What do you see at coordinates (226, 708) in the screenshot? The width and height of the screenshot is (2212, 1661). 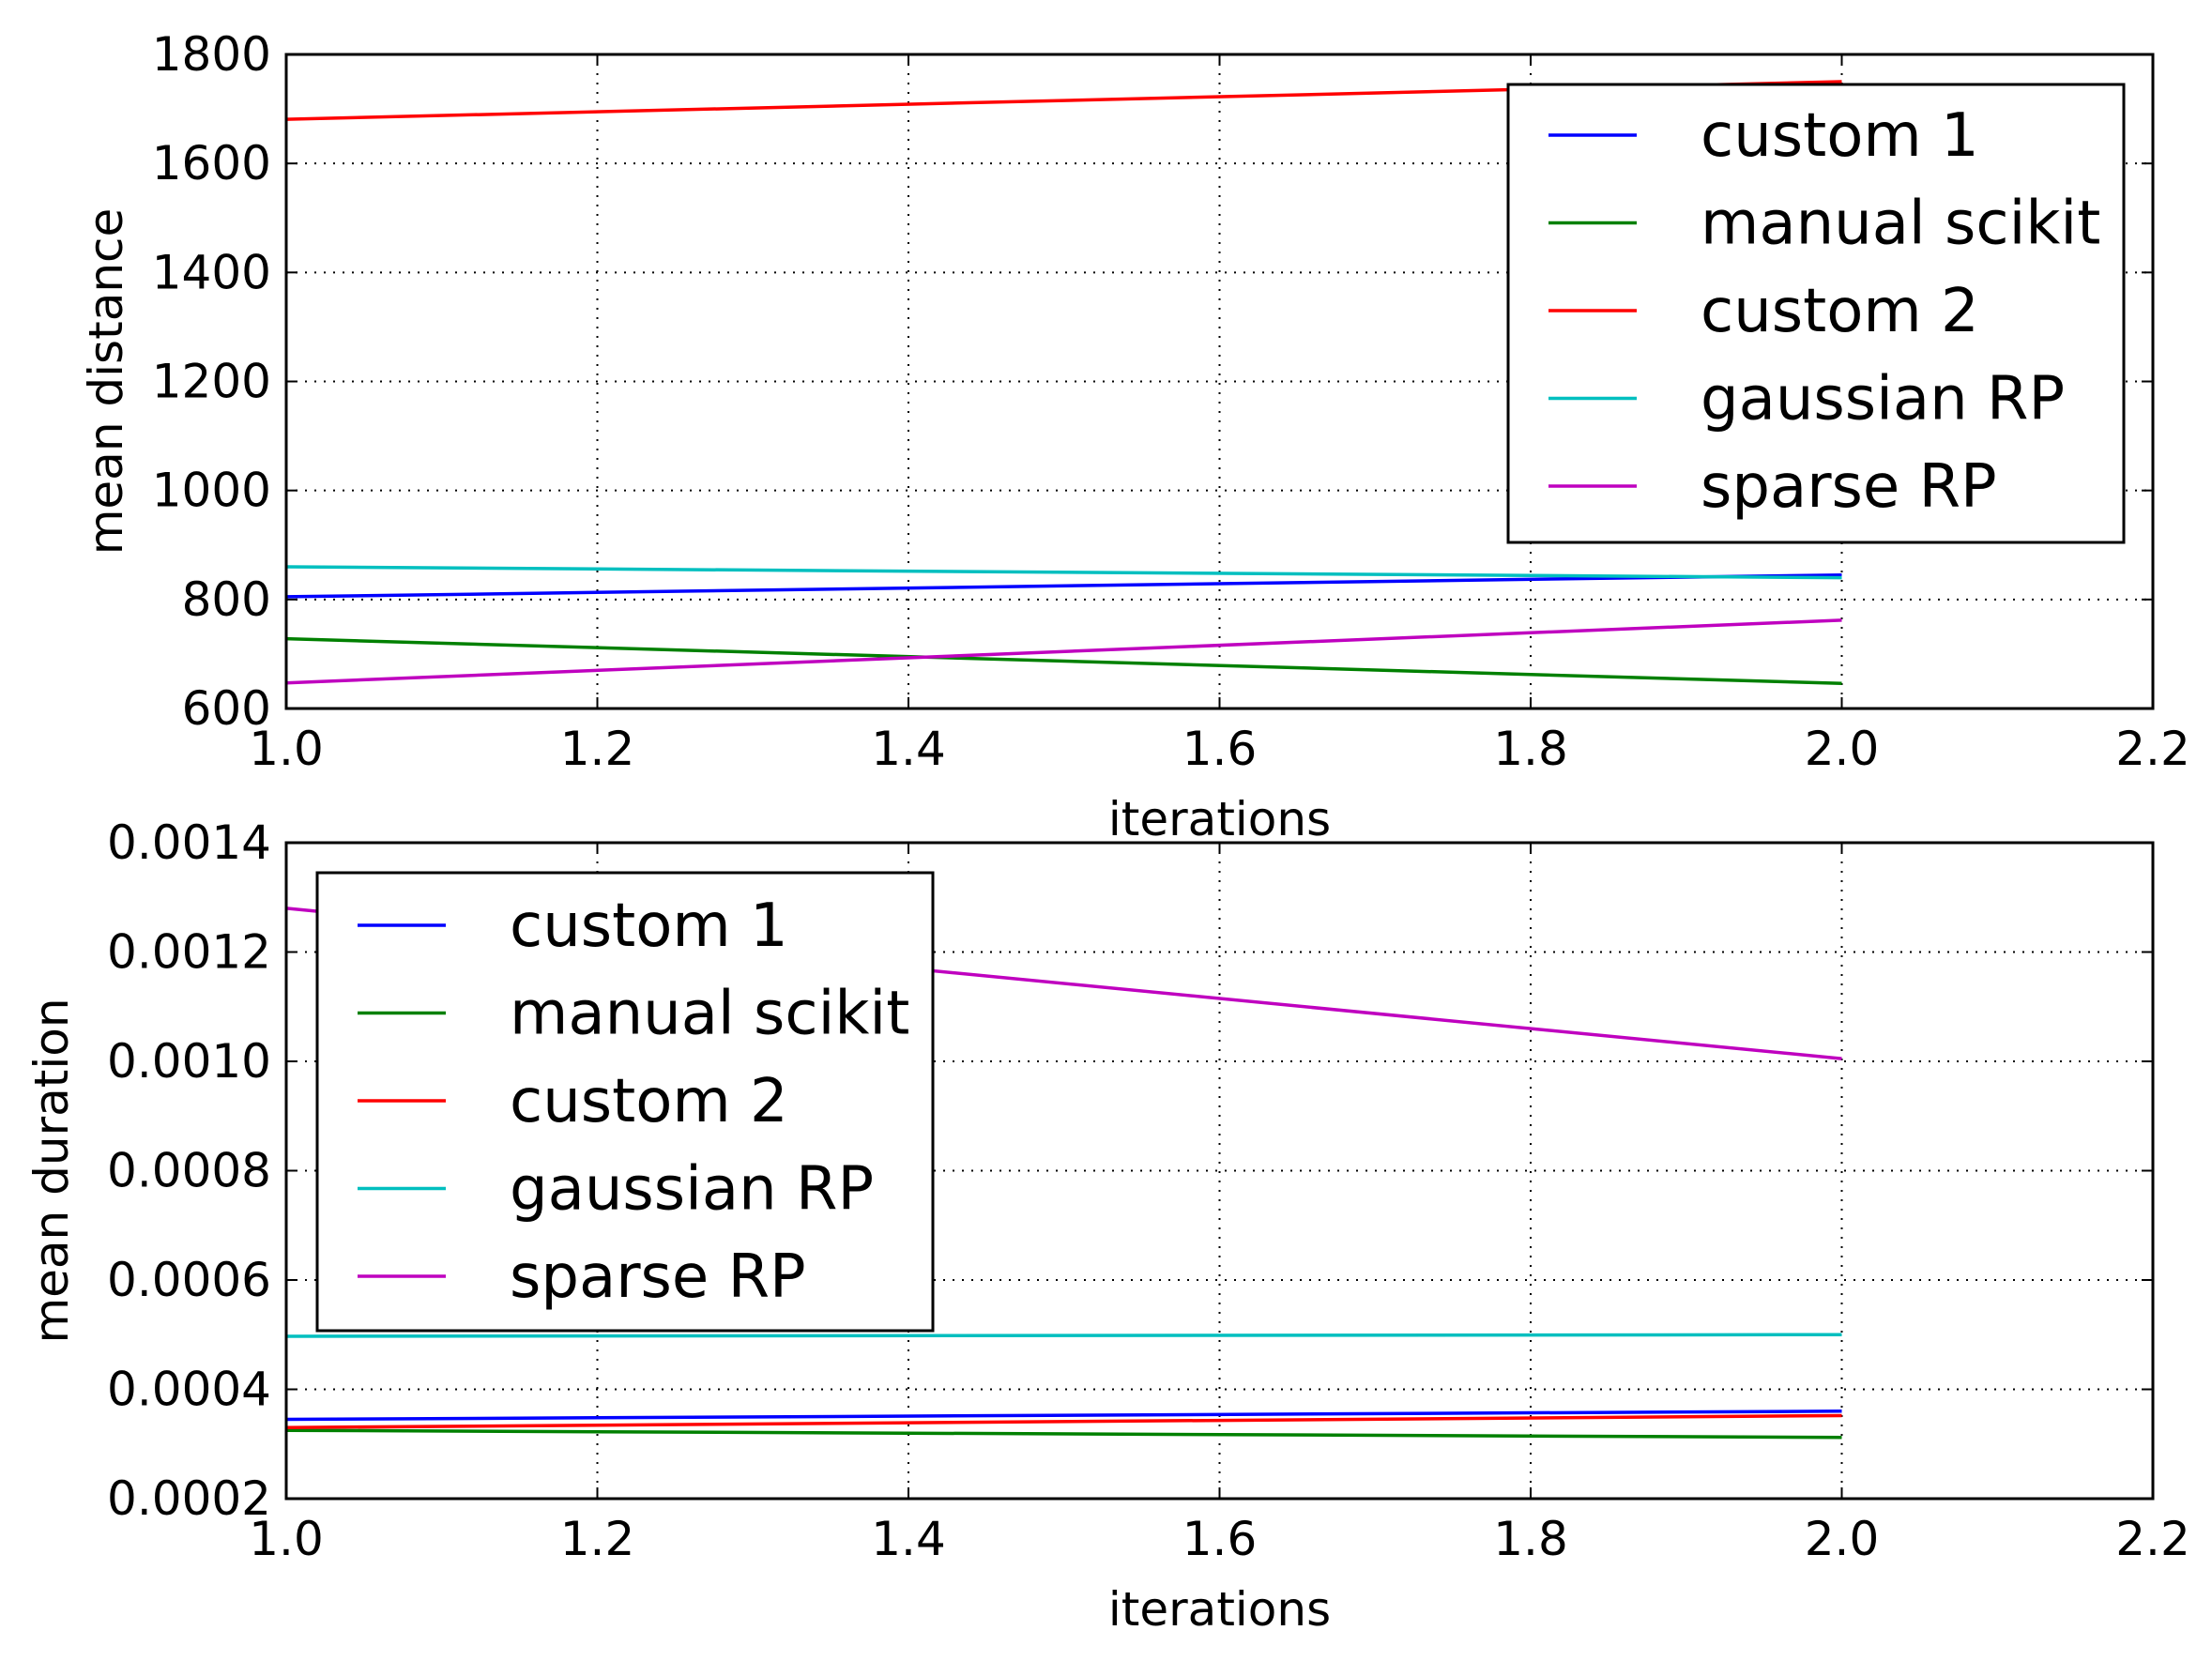 I see `y-tick-label: 600` at bounding box center [226, 708].